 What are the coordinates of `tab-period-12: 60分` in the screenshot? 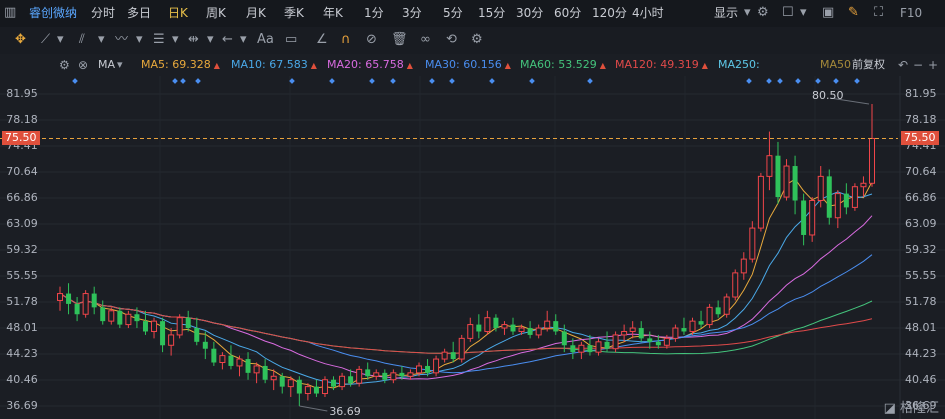 It's located at (568, 13).